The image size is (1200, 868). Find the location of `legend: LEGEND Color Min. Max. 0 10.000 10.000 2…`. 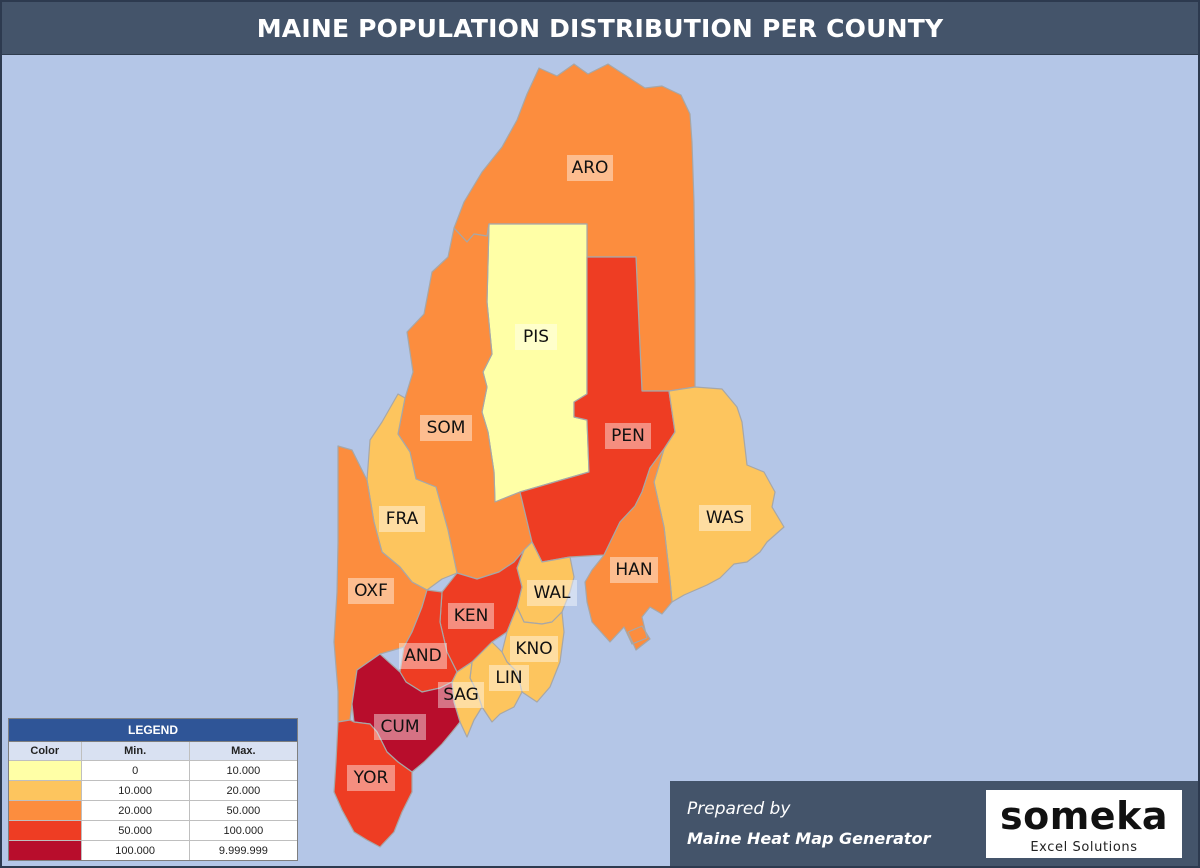

legend: LEGEND Color Min. Max. 0 10.000 10.000 2… is located at coordinates (153, 789).